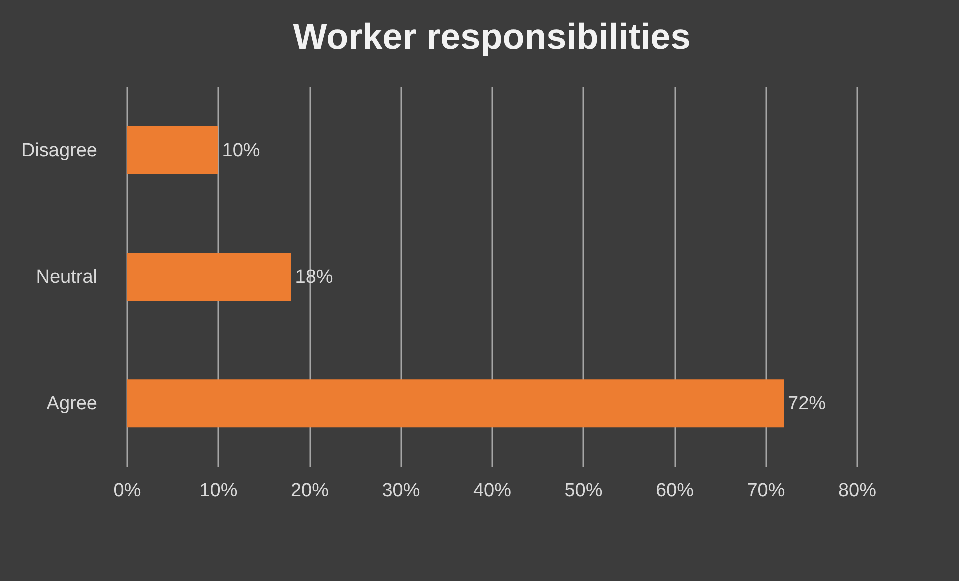 The height and width of the screenshot is (581, 959). What do you see at coordinates (492, 36) in the screenshot?
I see `chart-title: Worker responsibilities` at bounding box center [492, 36].